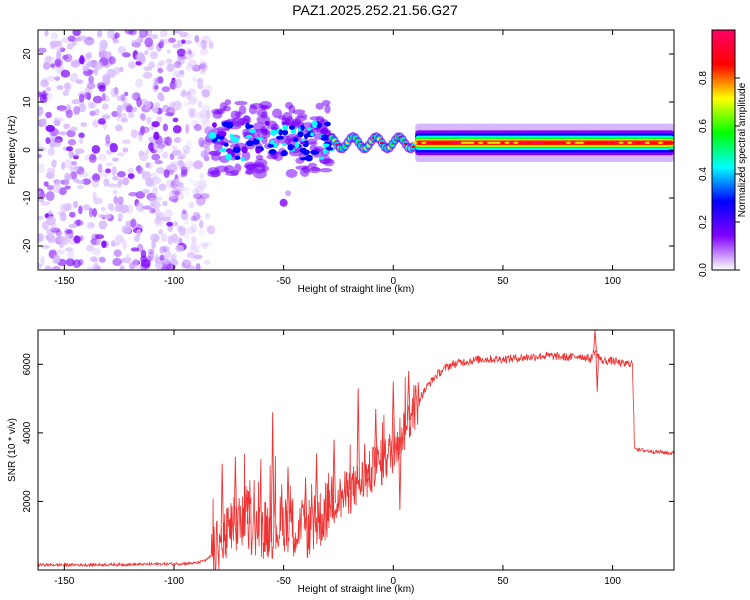 This screenshot has width=750, height=600. Describe the element at coordinates (503, 281) in the screenshot. I see `x-tick-label: 50` at that location.